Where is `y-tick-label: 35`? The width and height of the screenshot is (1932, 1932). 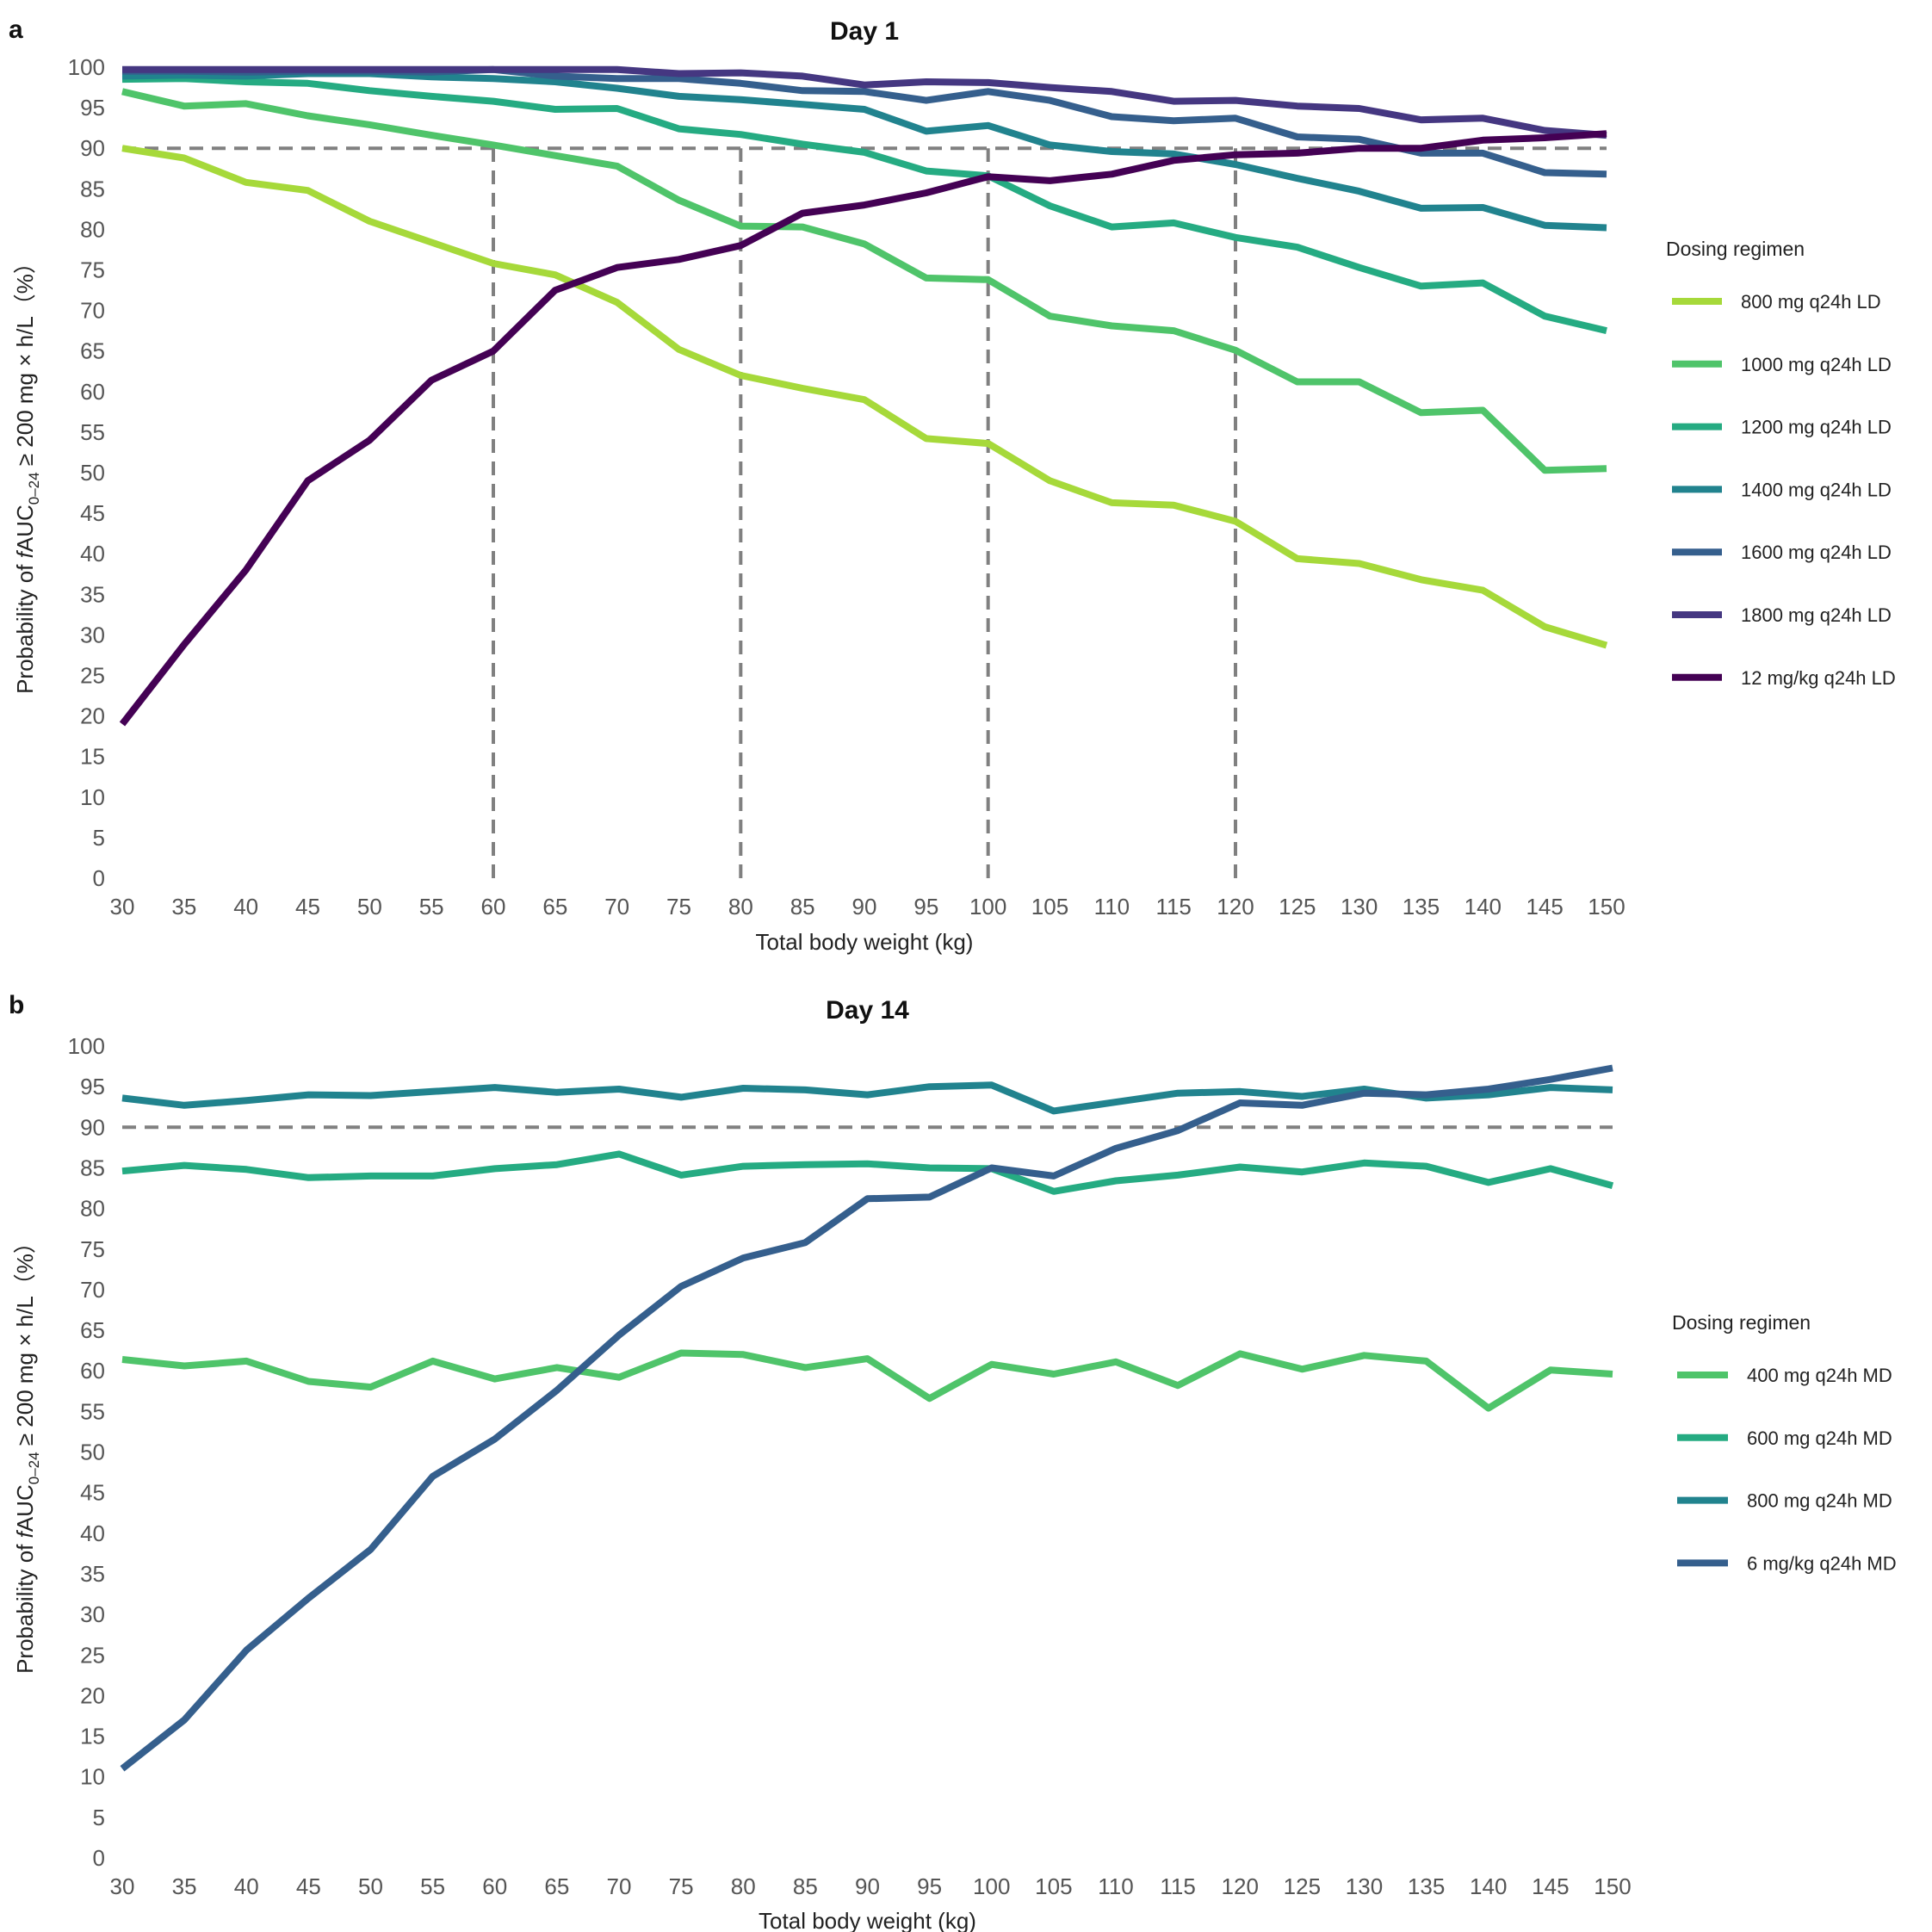 y-tick-label: 35 is located at coordinates (93, 594).